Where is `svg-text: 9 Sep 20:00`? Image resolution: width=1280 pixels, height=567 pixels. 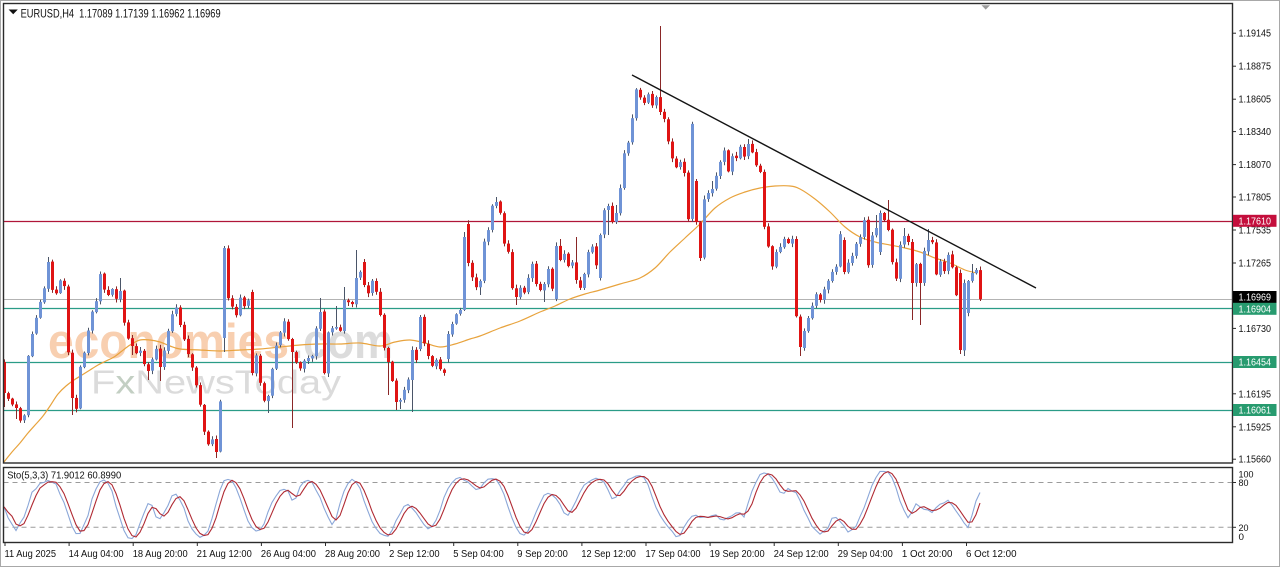
svg-text: 9 Sep 20:00 is located at coordinates (542, 554).